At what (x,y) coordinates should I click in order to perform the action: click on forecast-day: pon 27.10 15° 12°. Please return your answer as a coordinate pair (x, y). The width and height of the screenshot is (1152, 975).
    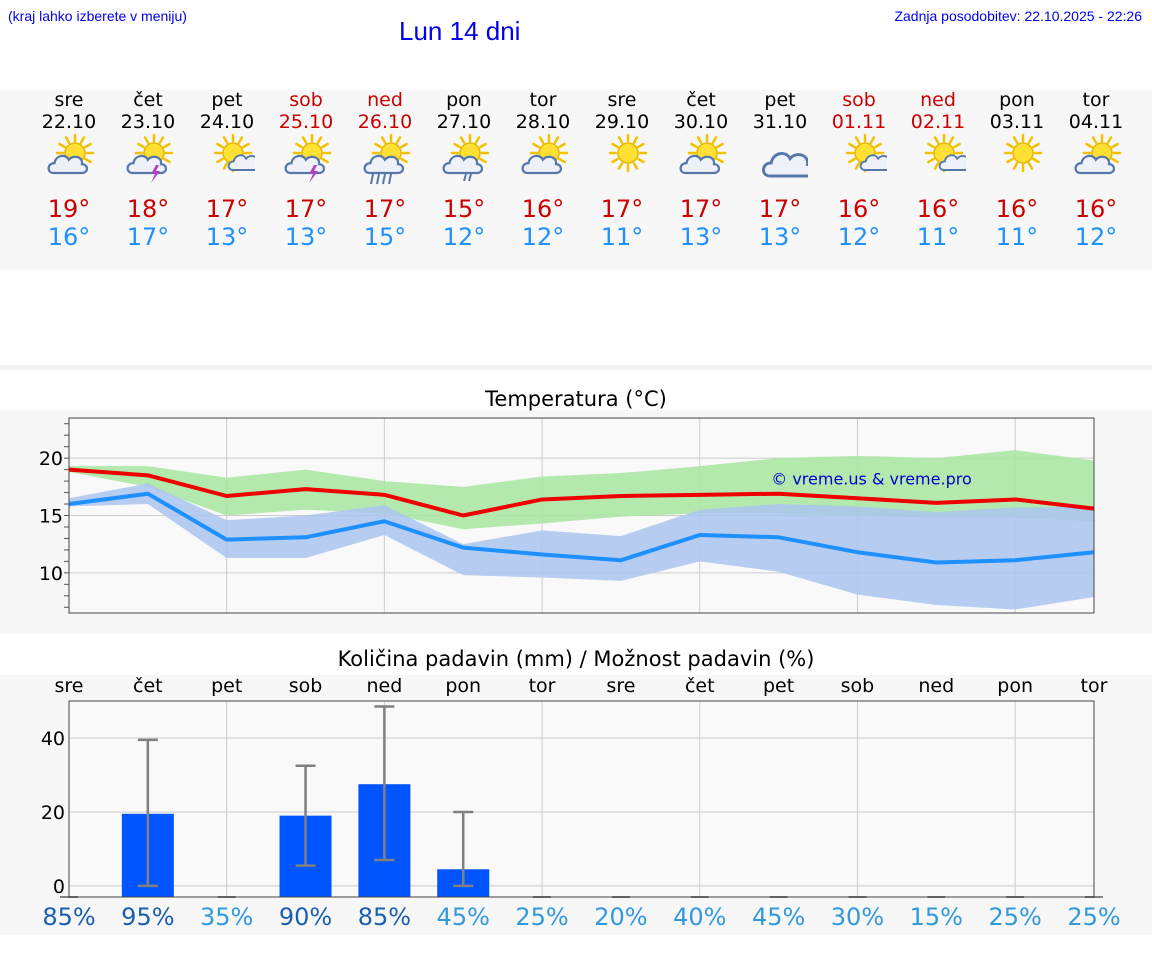
    Looking at the image, I should click on (464, 170).